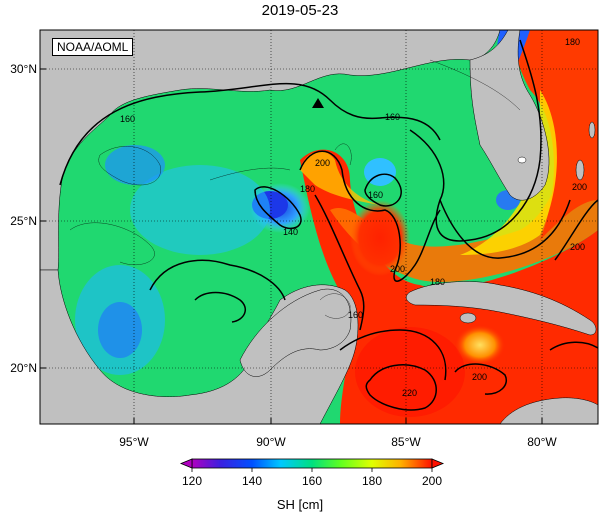 Image resolution: width=600 pixels, height=515 pixels. What do you see at coordinates (93, 47) in the screenshot?
I see `attribution-label: NOAA/AOML` at bounding box center [93, 47].